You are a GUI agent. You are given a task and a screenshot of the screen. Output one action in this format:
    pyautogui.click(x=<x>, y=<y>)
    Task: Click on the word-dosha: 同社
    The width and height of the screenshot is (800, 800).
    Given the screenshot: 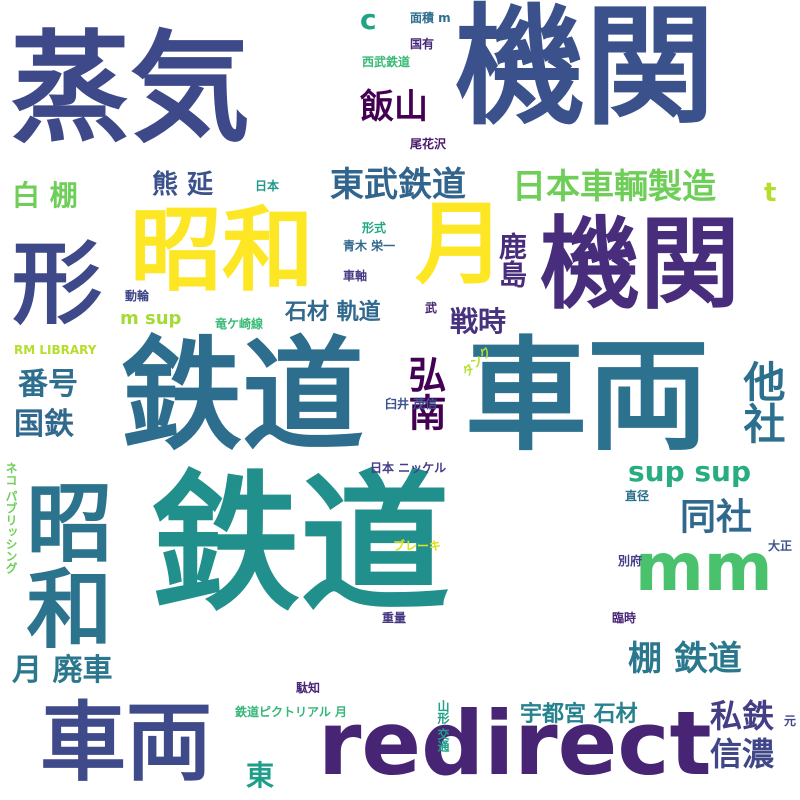 What is the action you would take?
    pyautogui.click(x=716, y=517)
    